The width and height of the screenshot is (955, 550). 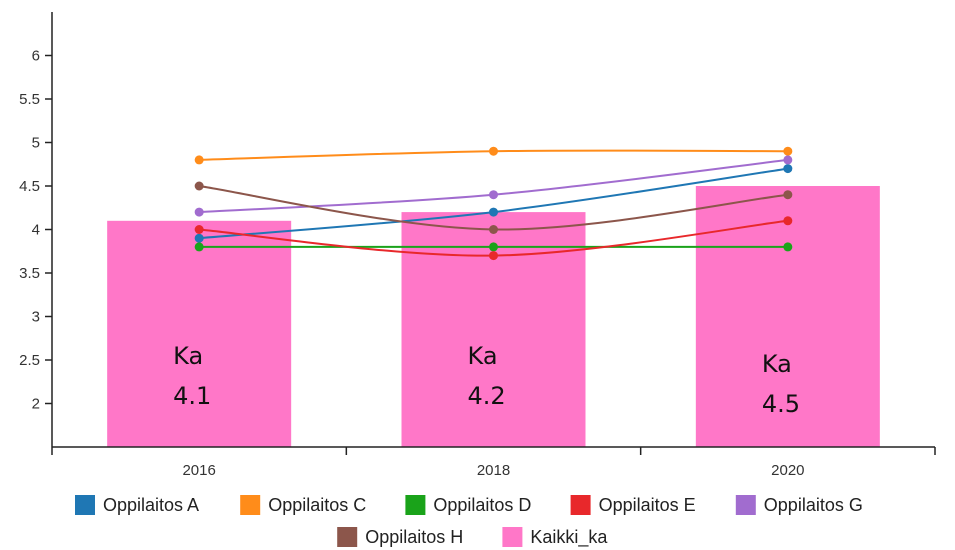 I want to click on y-tick-label: 5, so click(x=36, y=143).